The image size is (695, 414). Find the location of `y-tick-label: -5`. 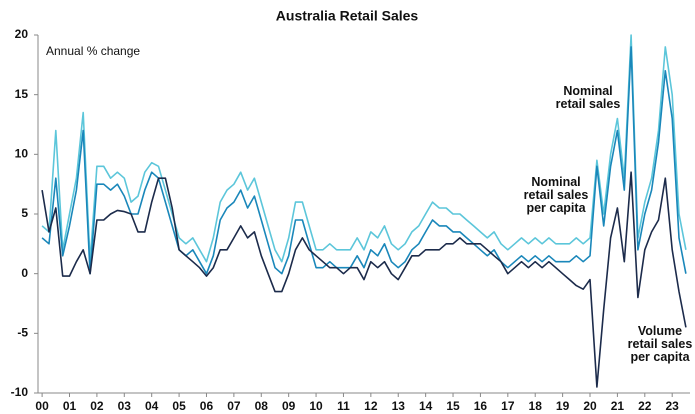

y-tick-label: -5 is located at coordinates (22, 333).